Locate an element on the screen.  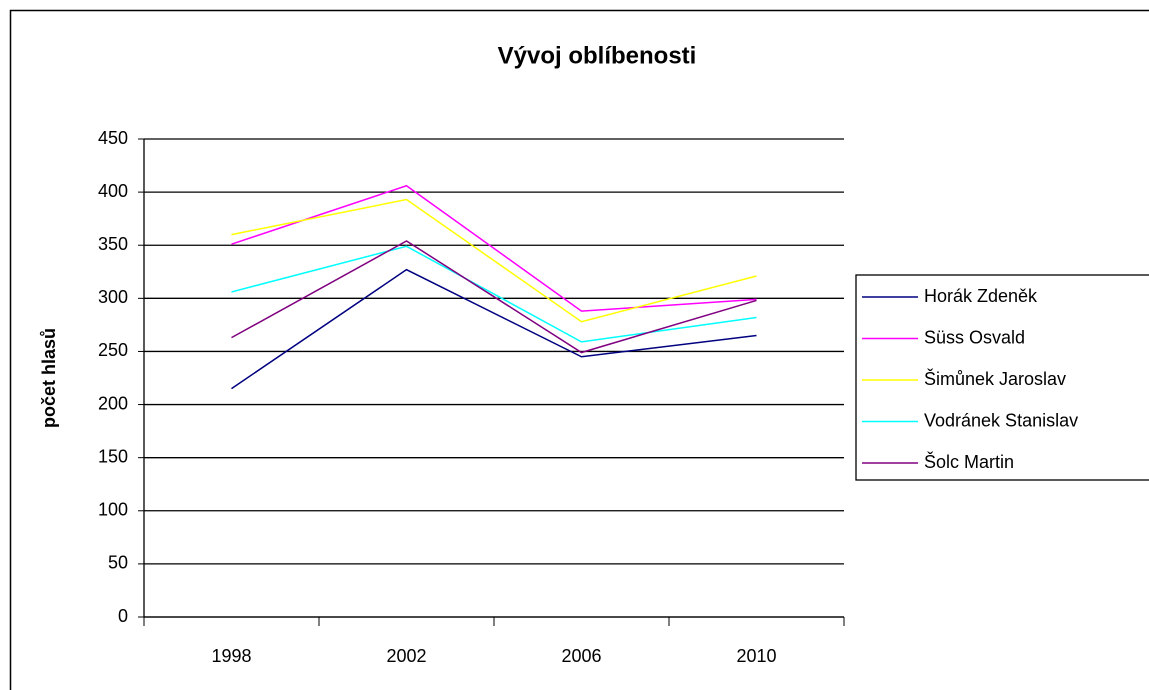
legend-label: Šolc Martin is located at coordinates (969, 461).